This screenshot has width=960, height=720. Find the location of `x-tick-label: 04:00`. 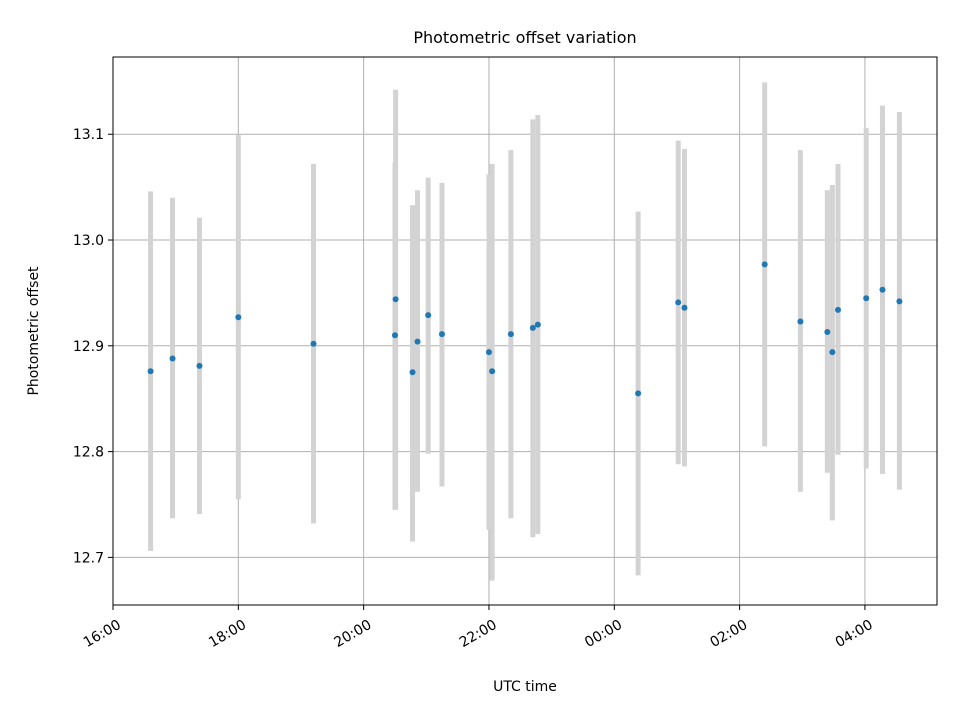

x-tick-label: 04:00 is located at coordinates (854, 634).